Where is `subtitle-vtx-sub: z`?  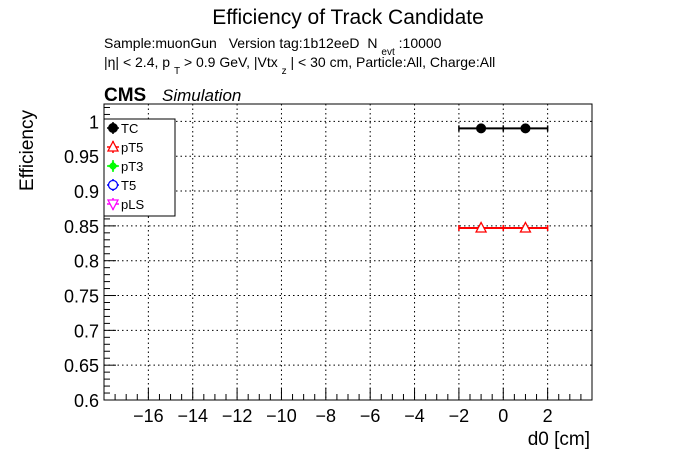 subtitle-vtx-sub: z is located at coordinates (284, 71).